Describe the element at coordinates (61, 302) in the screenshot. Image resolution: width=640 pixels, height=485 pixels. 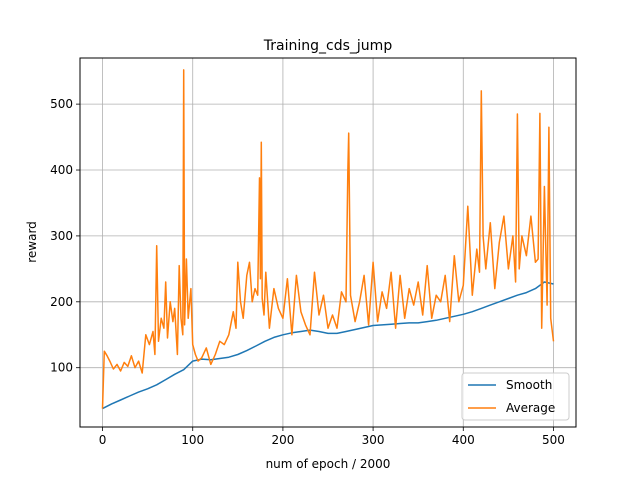
I see `y-tick-label: 200` at that location.